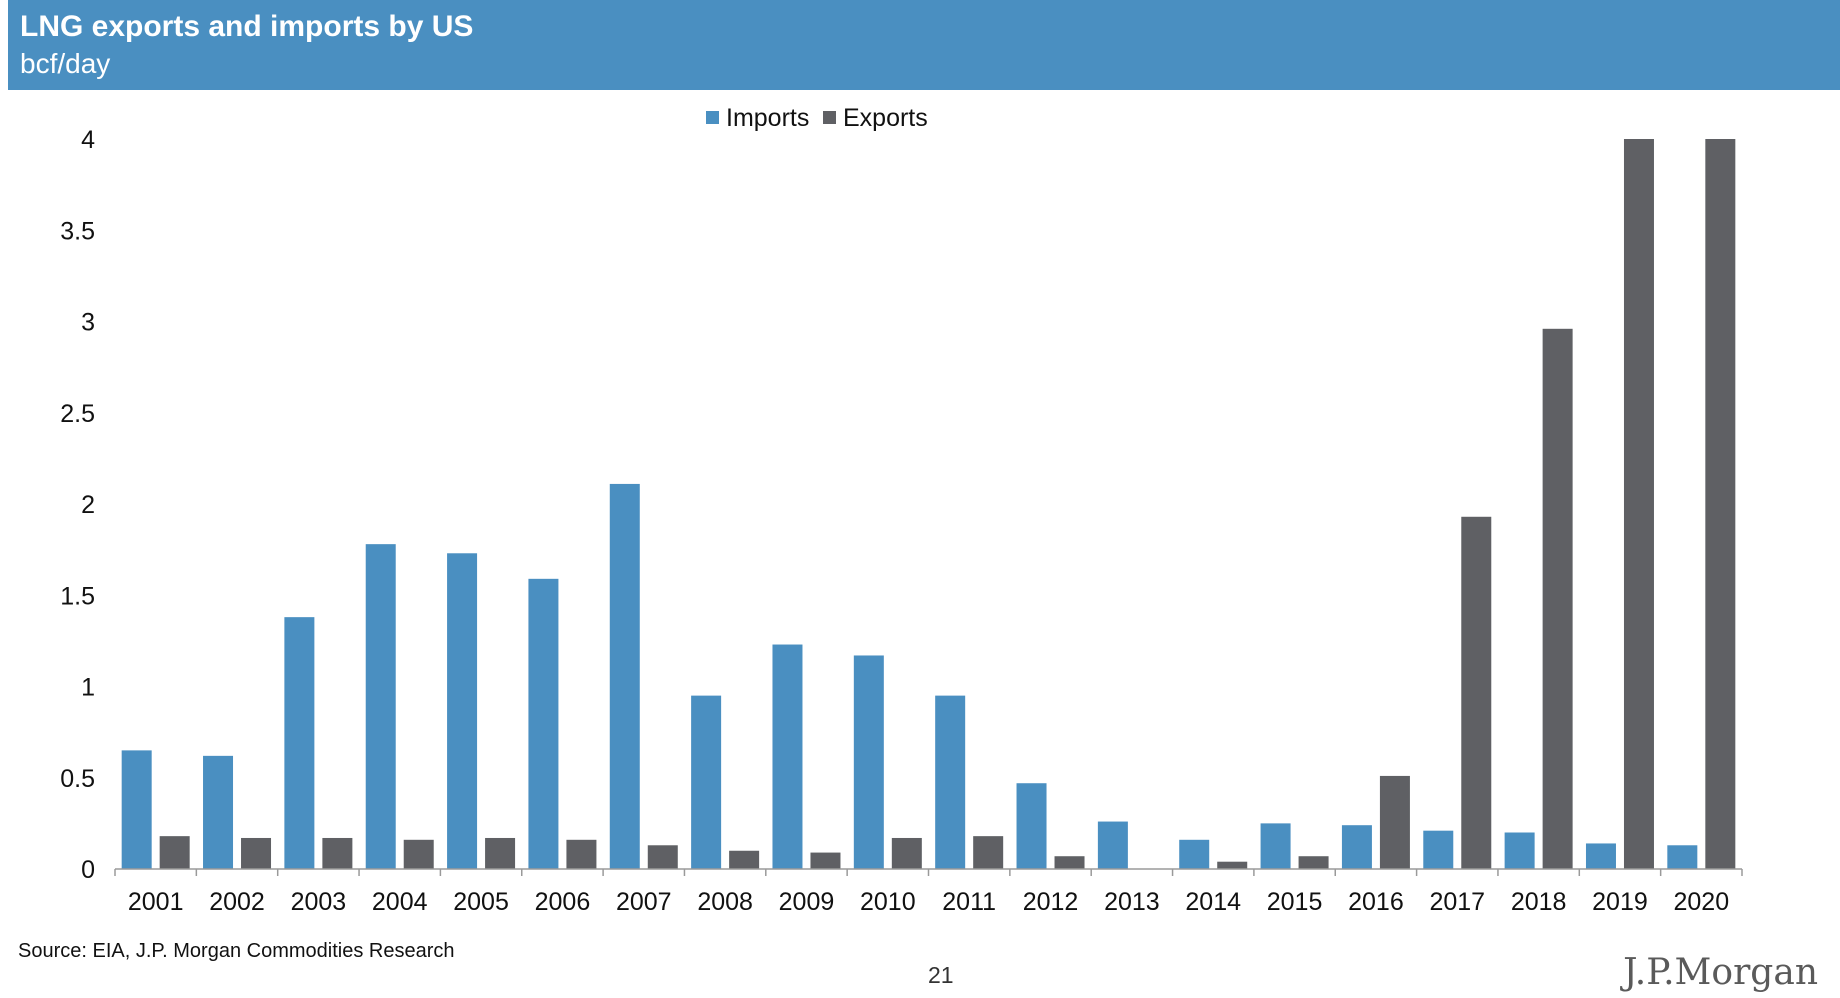 The width and height of the screenshot is (1840, 998). I want to click on bar-imports-2014, so click(1194, 854).